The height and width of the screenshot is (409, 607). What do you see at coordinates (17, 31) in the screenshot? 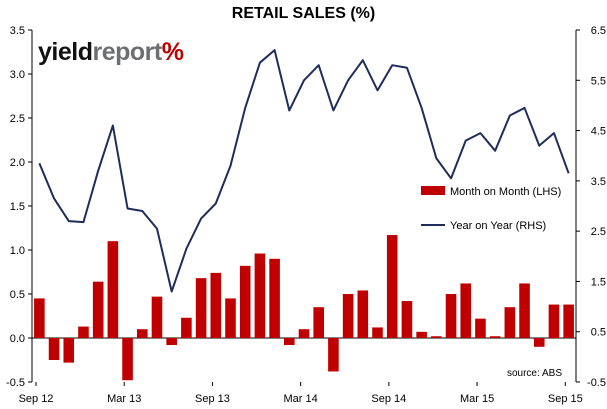
I see `left-tick-label: 3.5` at bounding box center [17, 31].